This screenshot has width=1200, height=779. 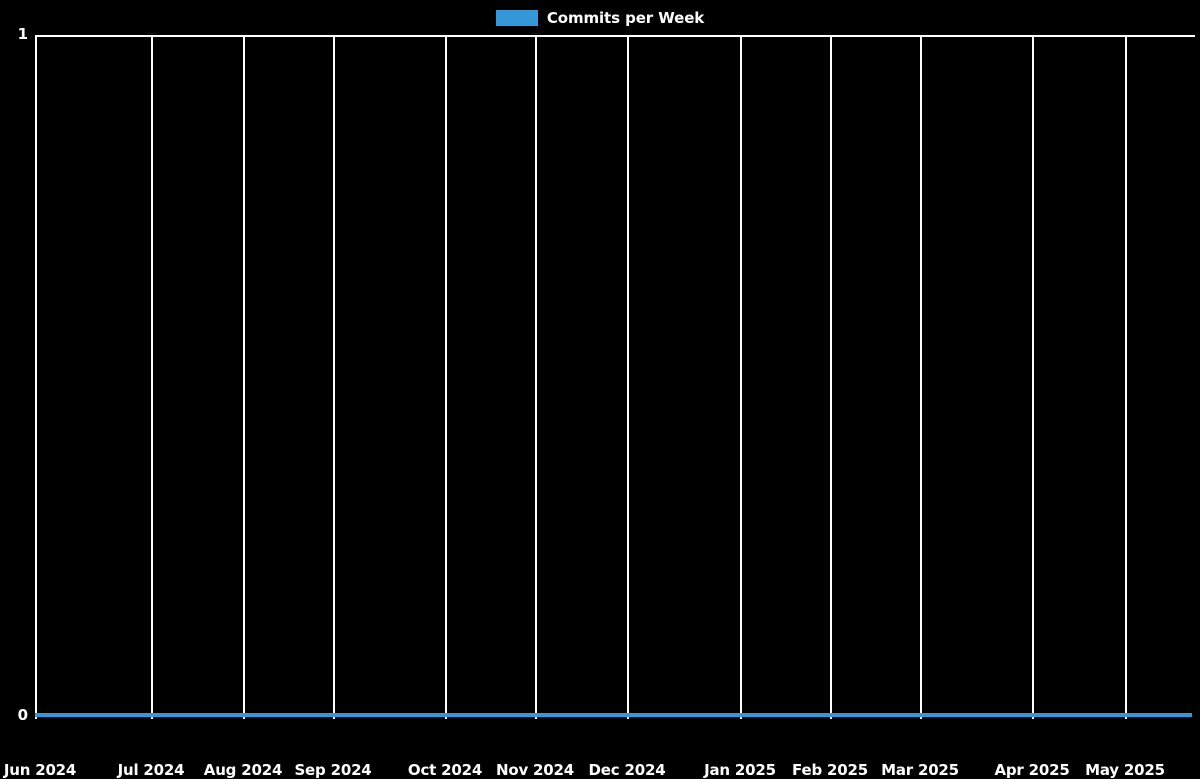 I want to click on legend-swatch-commits-per-week, so click(x=516, y=18).